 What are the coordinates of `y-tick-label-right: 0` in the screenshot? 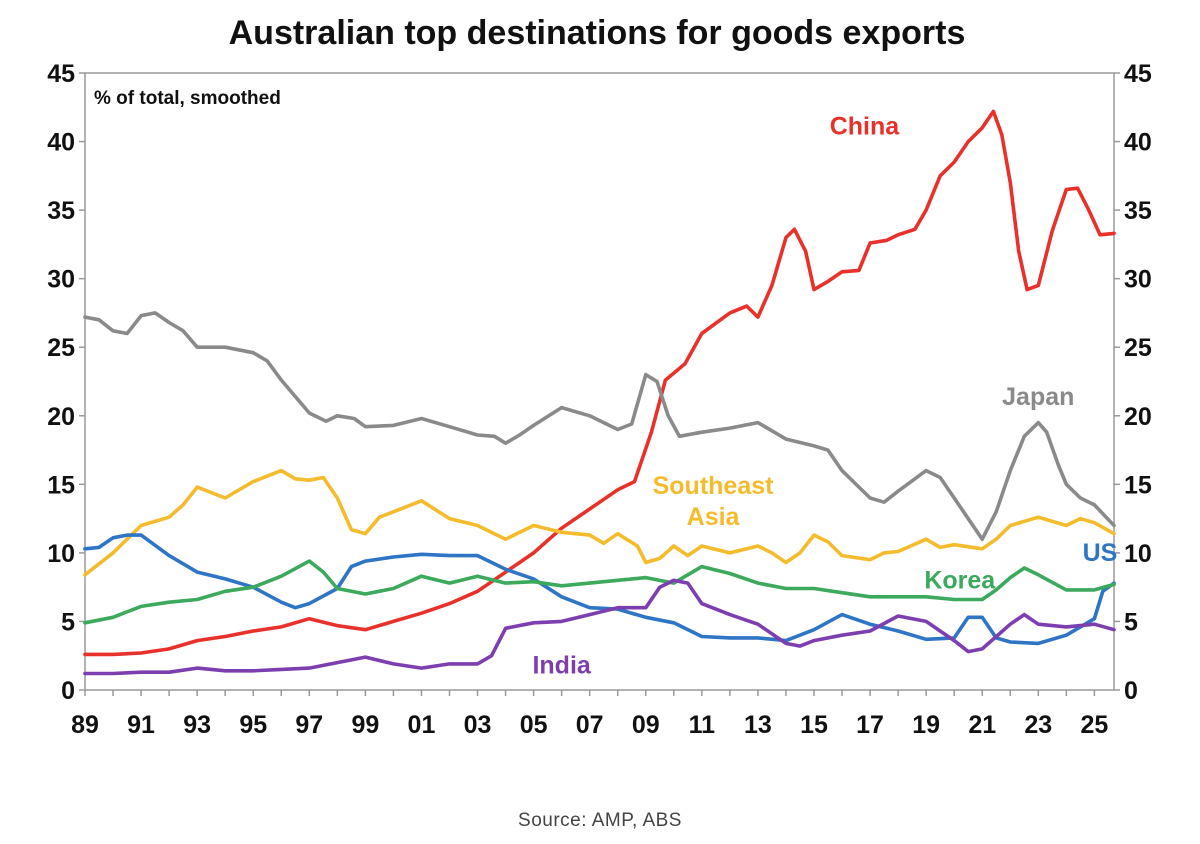 It's located at (1131, 691).